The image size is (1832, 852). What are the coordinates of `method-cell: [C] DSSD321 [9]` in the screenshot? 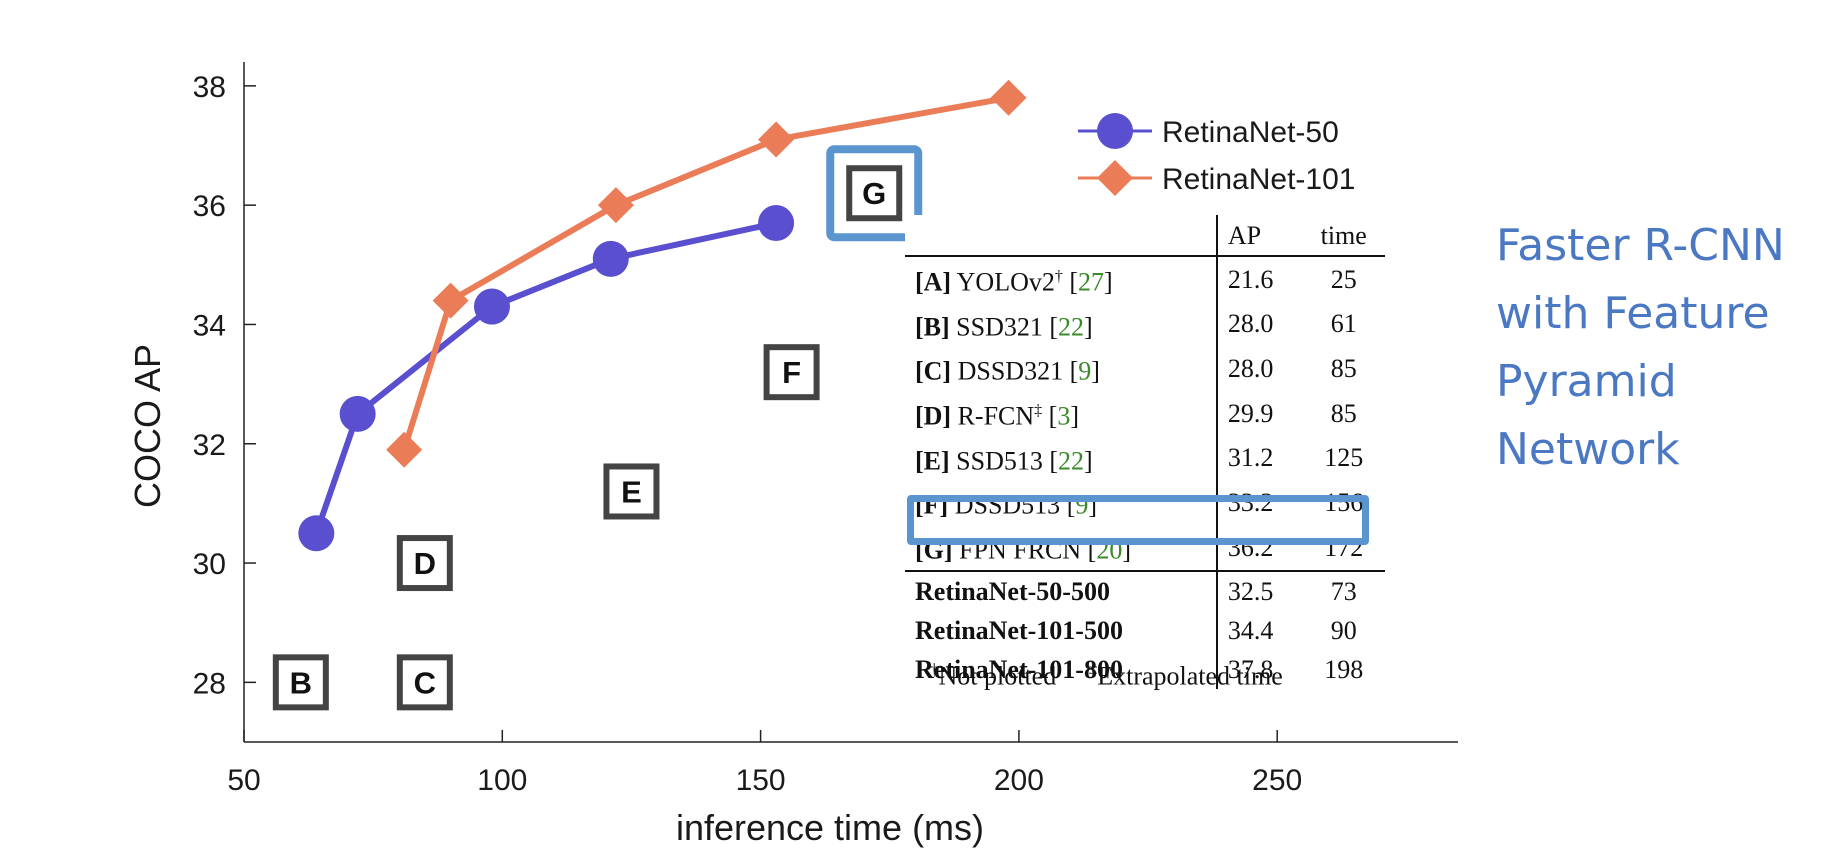 It's located at (1007, 371).